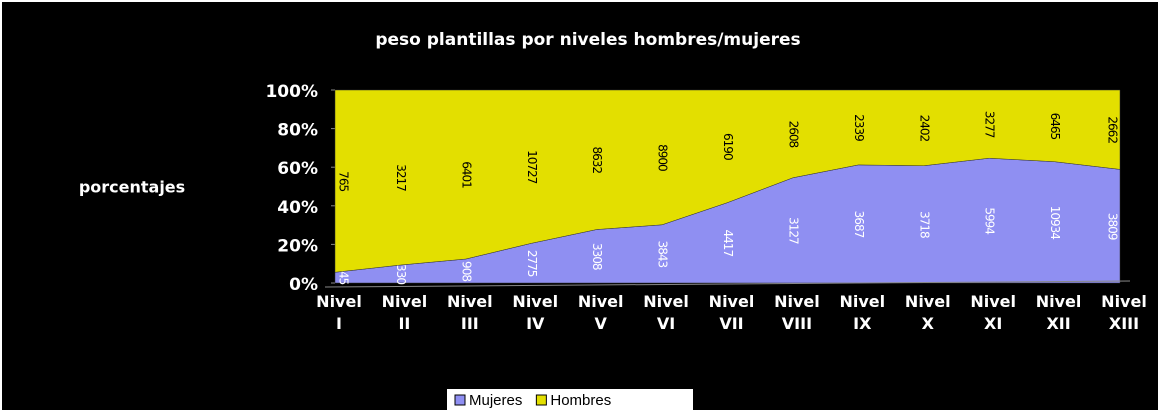  Describe the element at coordinates (924, 128) in the screenshot. I see `data-label: 2402` at that location.